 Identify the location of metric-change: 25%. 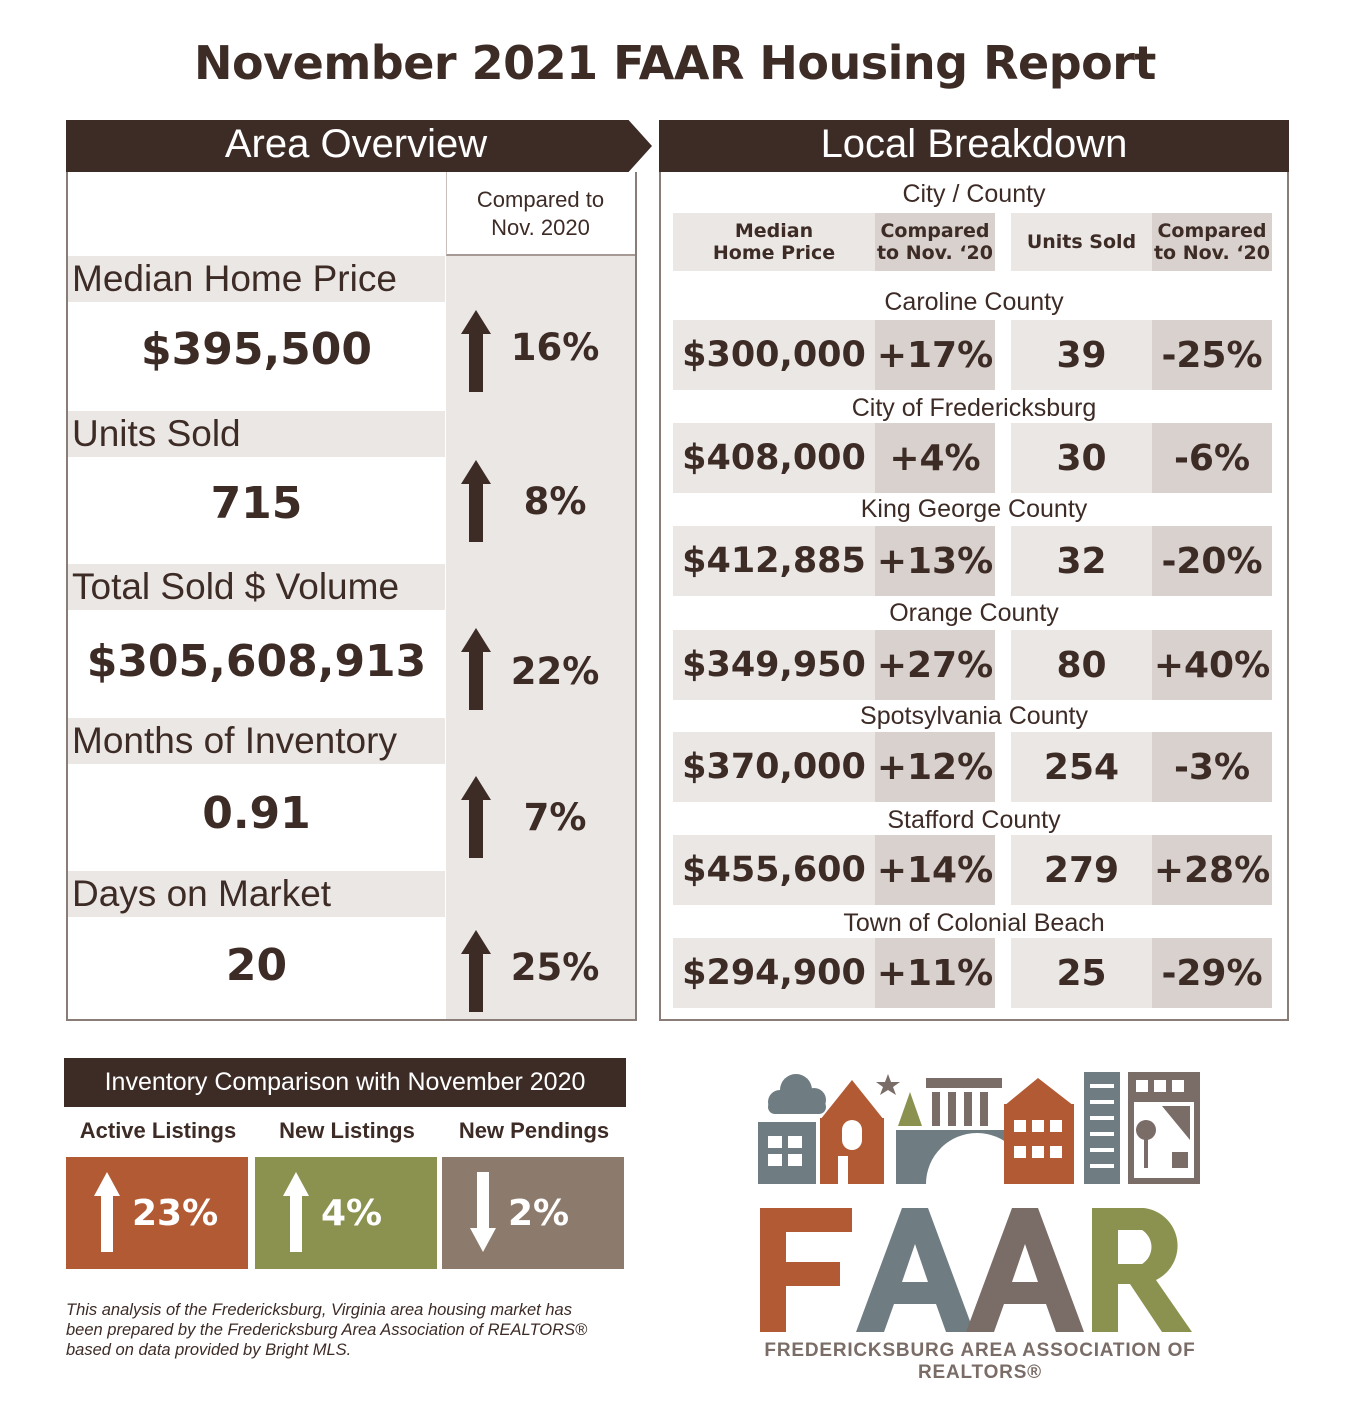
(555, 967).